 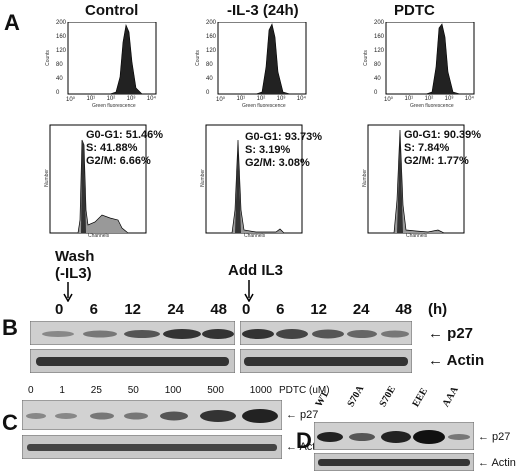 I want to click on blot-b-p27-right, so click(x=326, y=333).